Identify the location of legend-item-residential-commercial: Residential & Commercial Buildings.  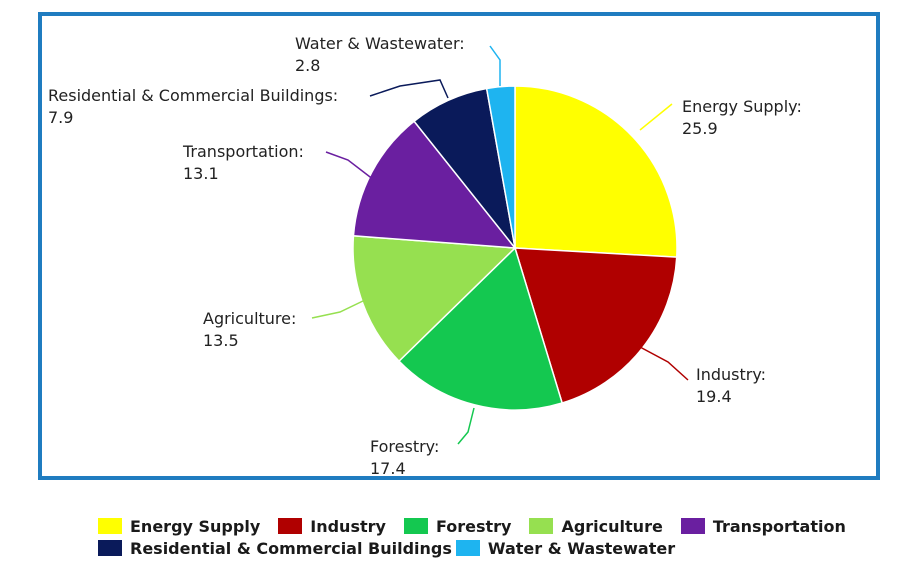
(275, 548).